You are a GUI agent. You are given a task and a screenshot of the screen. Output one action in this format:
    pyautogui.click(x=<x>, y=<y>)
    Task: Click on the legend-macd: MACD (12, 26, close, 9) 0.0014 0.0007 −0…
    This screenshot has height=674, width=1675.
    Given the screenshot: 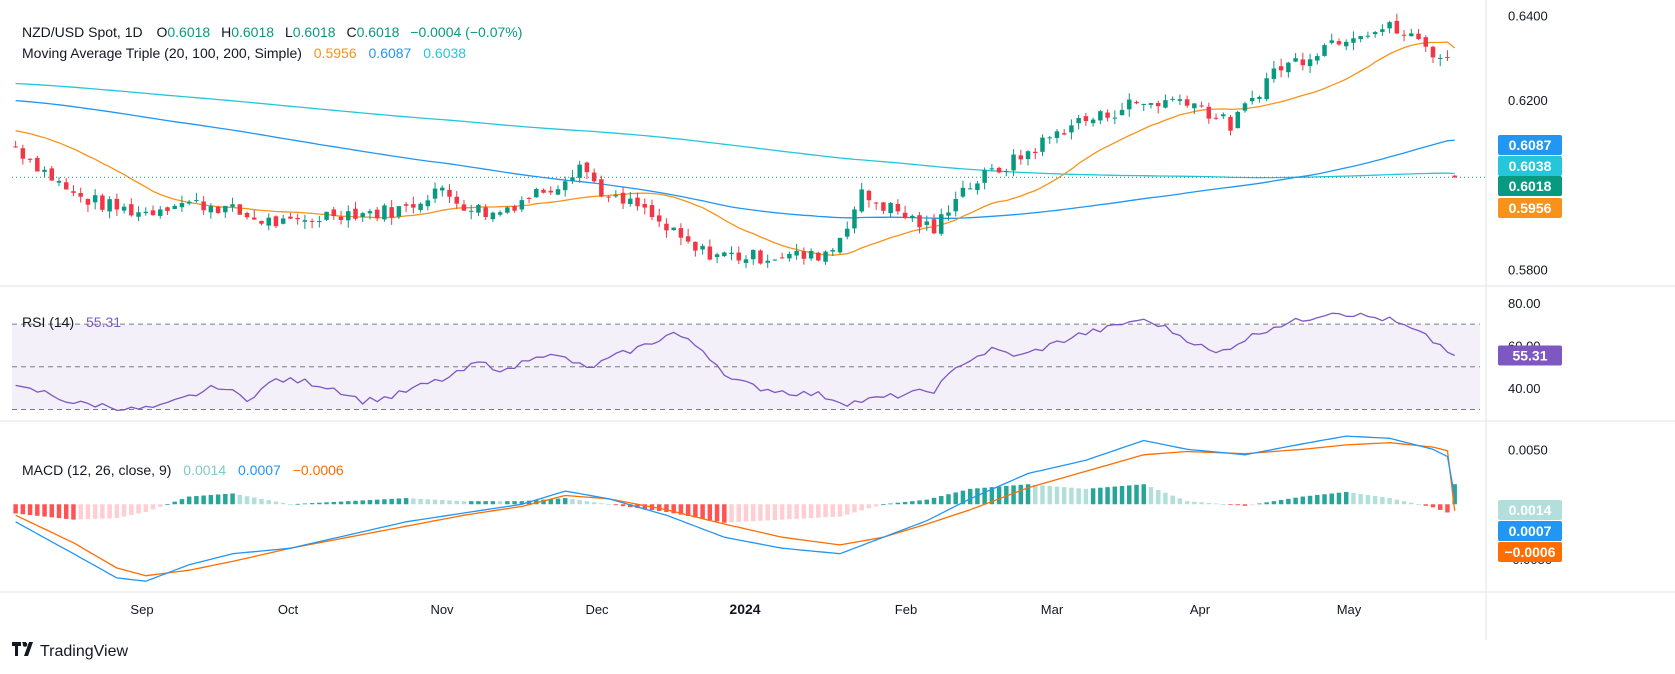 What is the action you would take?
    pyautogui.click(x=183, y=470)
    